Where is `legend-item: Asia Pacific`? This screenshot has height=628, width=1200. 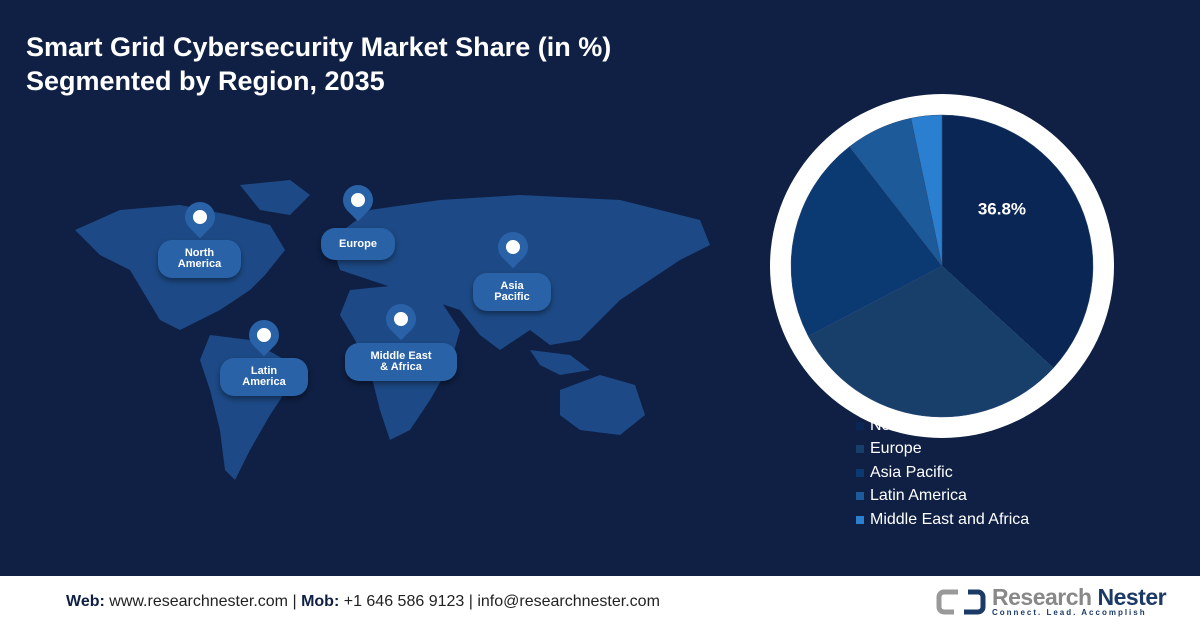
legend-item: Asia Pacific is located at coordinates (942, 473).